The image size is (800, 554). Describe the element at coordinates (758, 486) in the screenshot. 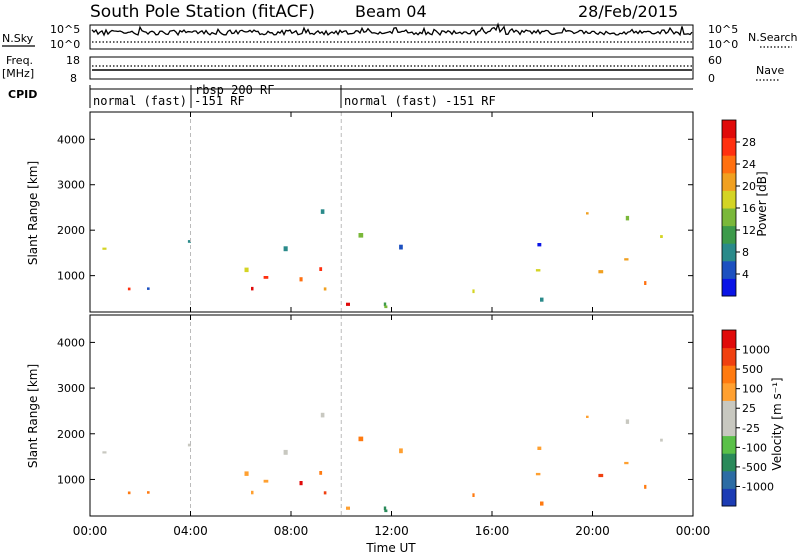

I see `colorbar-tick-label: -1000` at that location.